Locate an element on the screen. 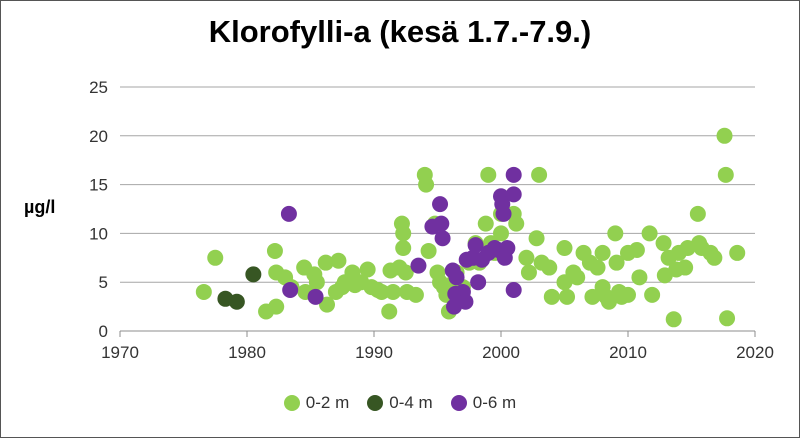 This screenshot has height=438, width=800. legend: 0-2 m 0-4 m 0-6 m is located at coordinates (400, 403).